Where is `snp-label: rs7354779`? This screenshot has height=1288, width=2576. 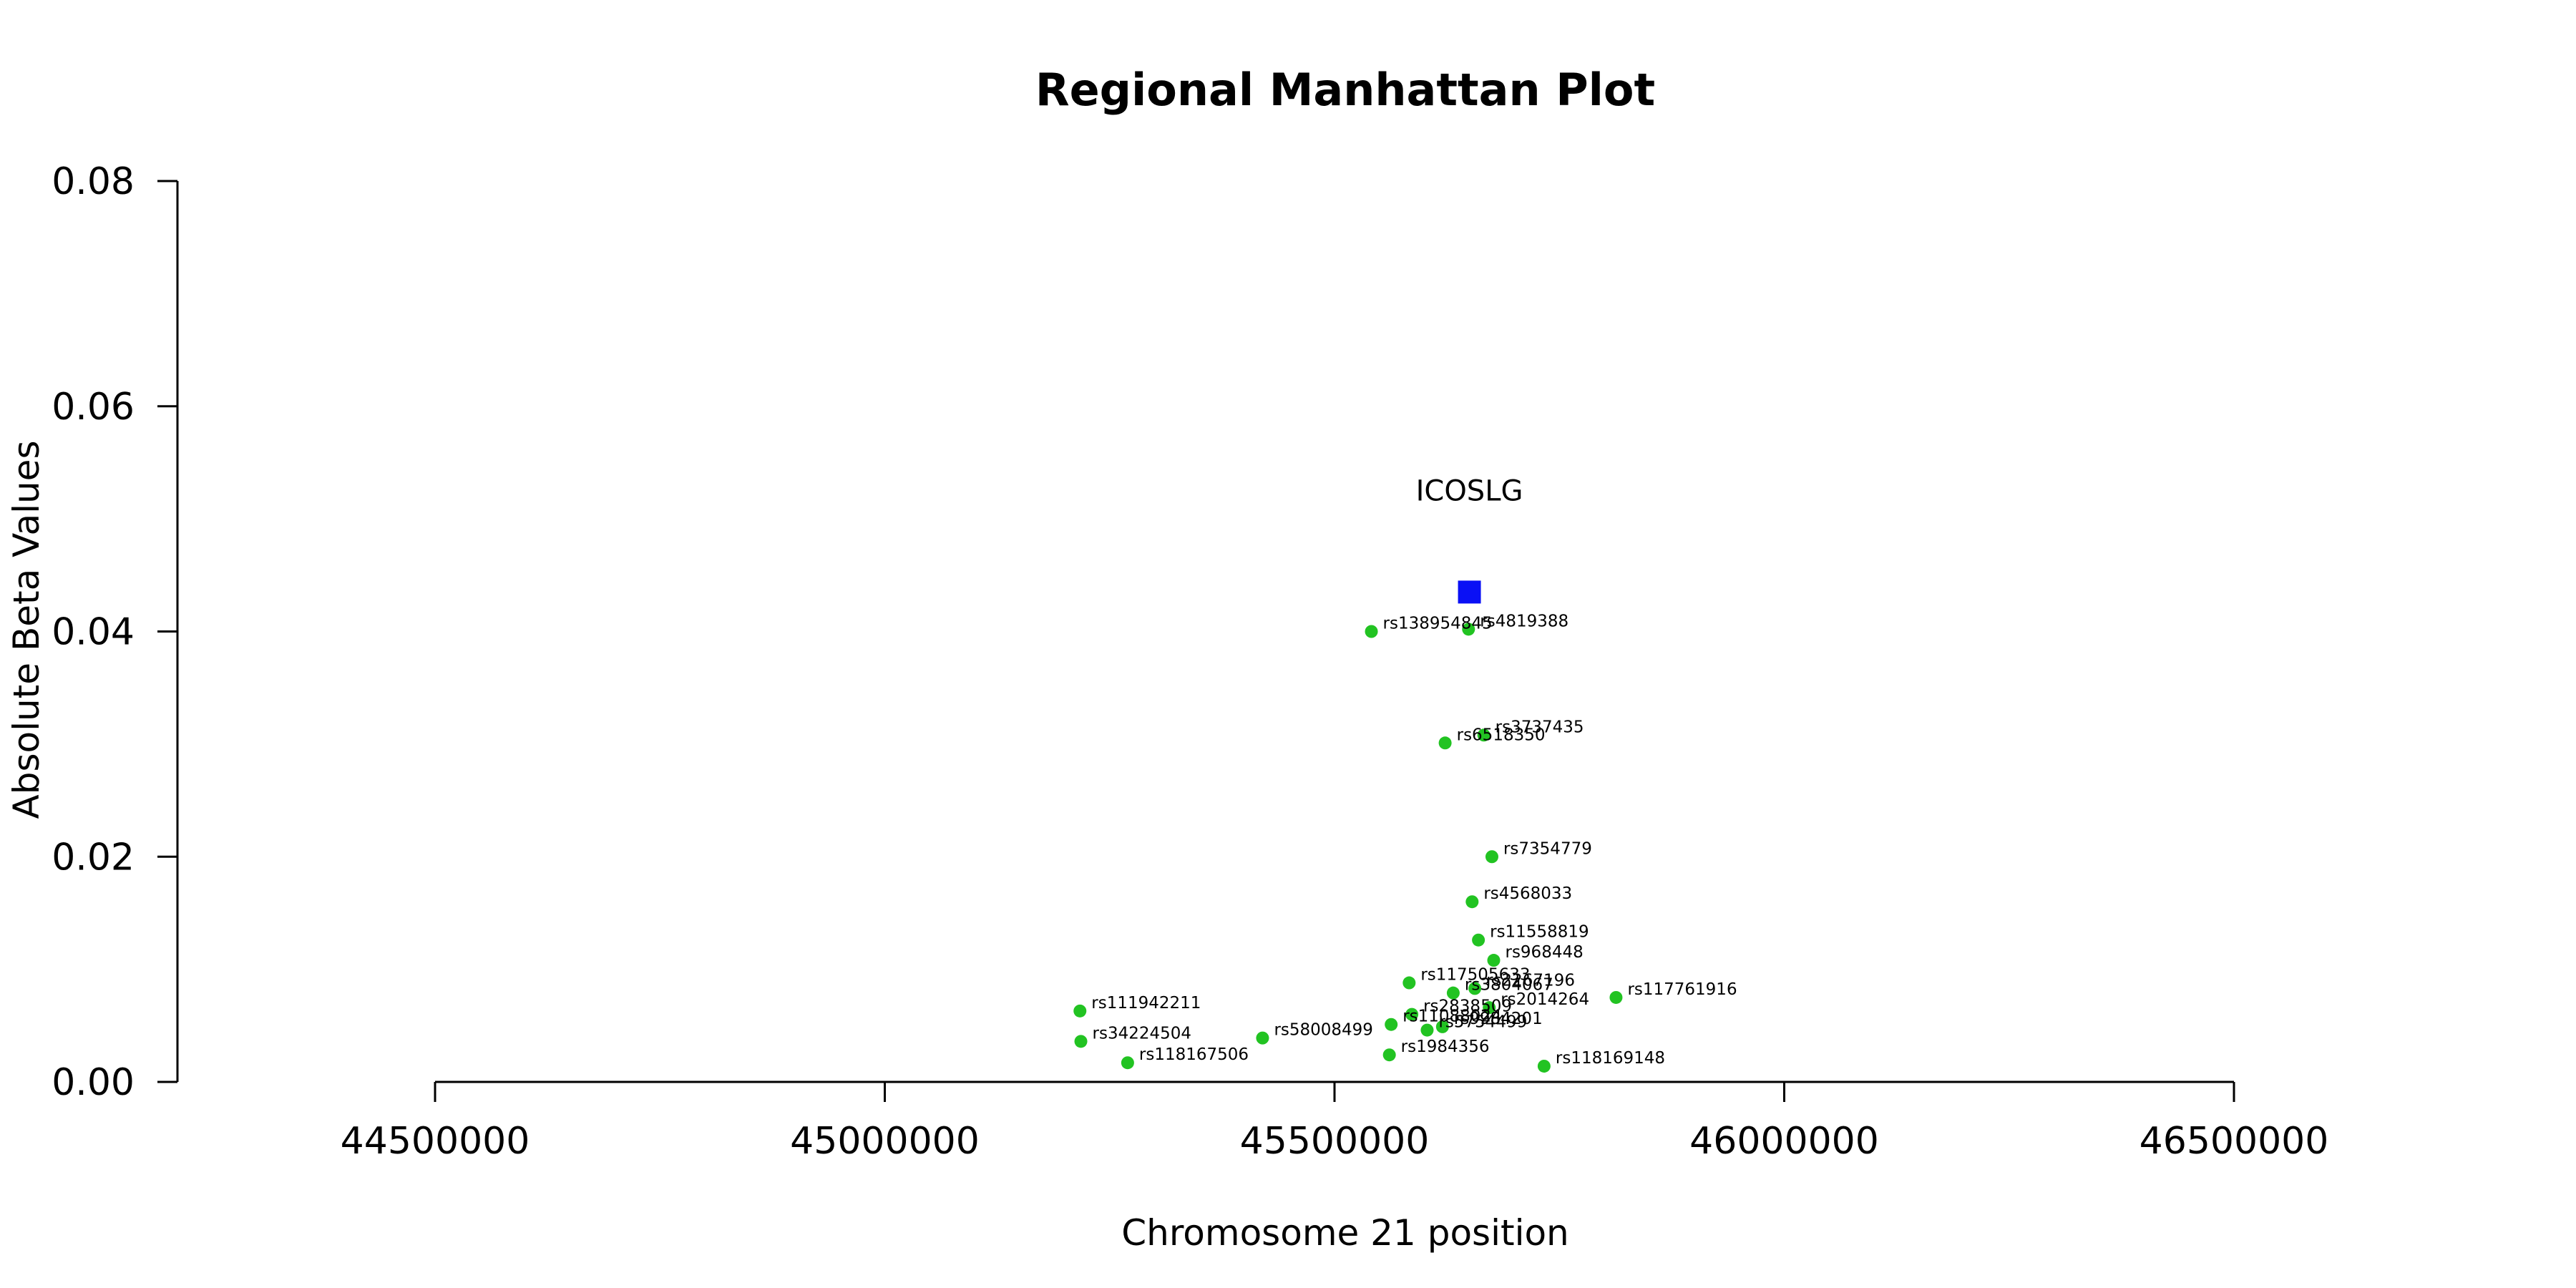 snp-label: rs7354779 is located at coordinates (1547, 848).